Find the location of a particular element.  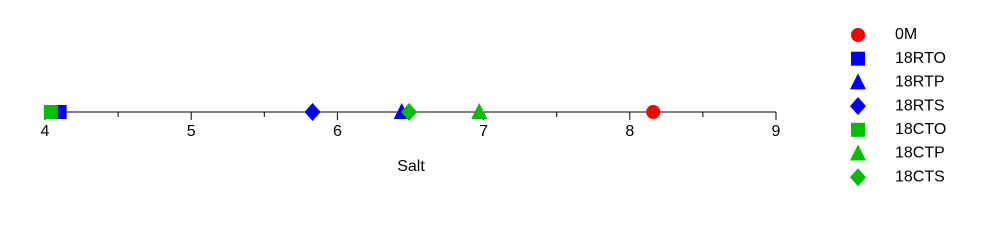

legend-label: 18RTP is located at coordinates (920, 82).